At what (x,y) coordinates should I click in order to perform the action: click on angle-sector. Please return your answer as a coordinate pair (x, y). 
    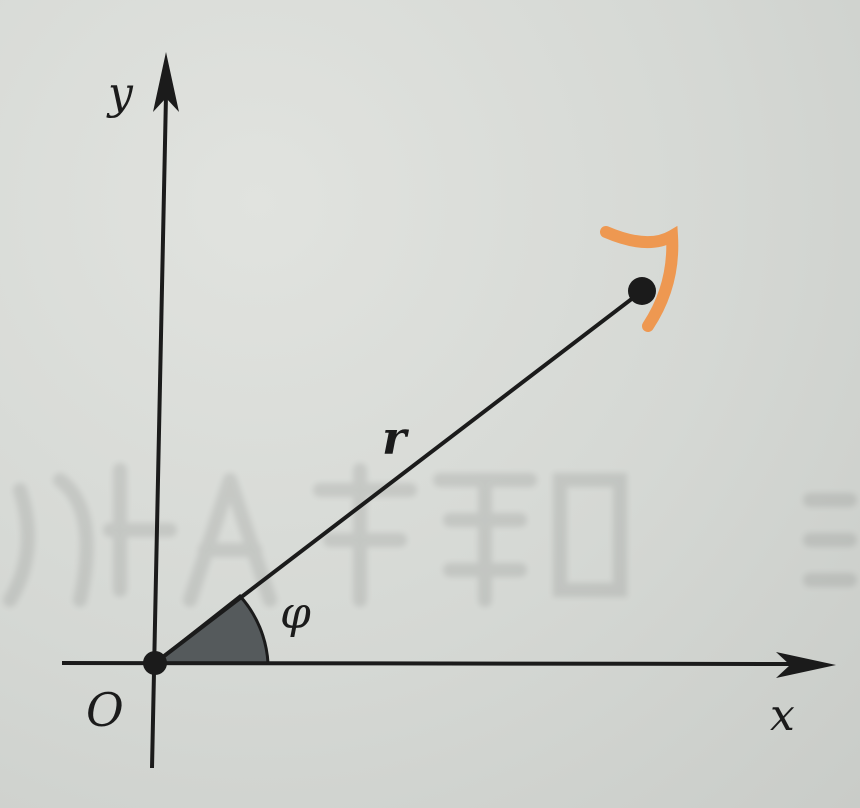
    Looking at the image, I should click on (210, 629).